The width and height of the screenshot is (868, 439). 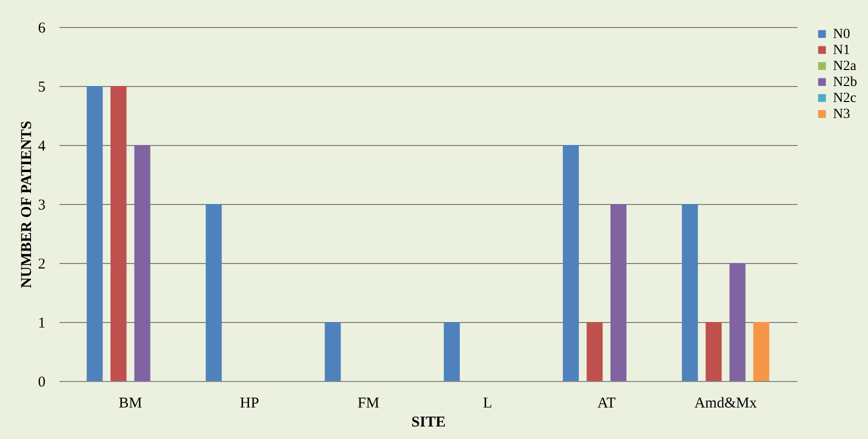 What do you see at coordinates (250, 404) in the screenshot?
I see `x-tick-label: HP` at bounding box center [250, 404].